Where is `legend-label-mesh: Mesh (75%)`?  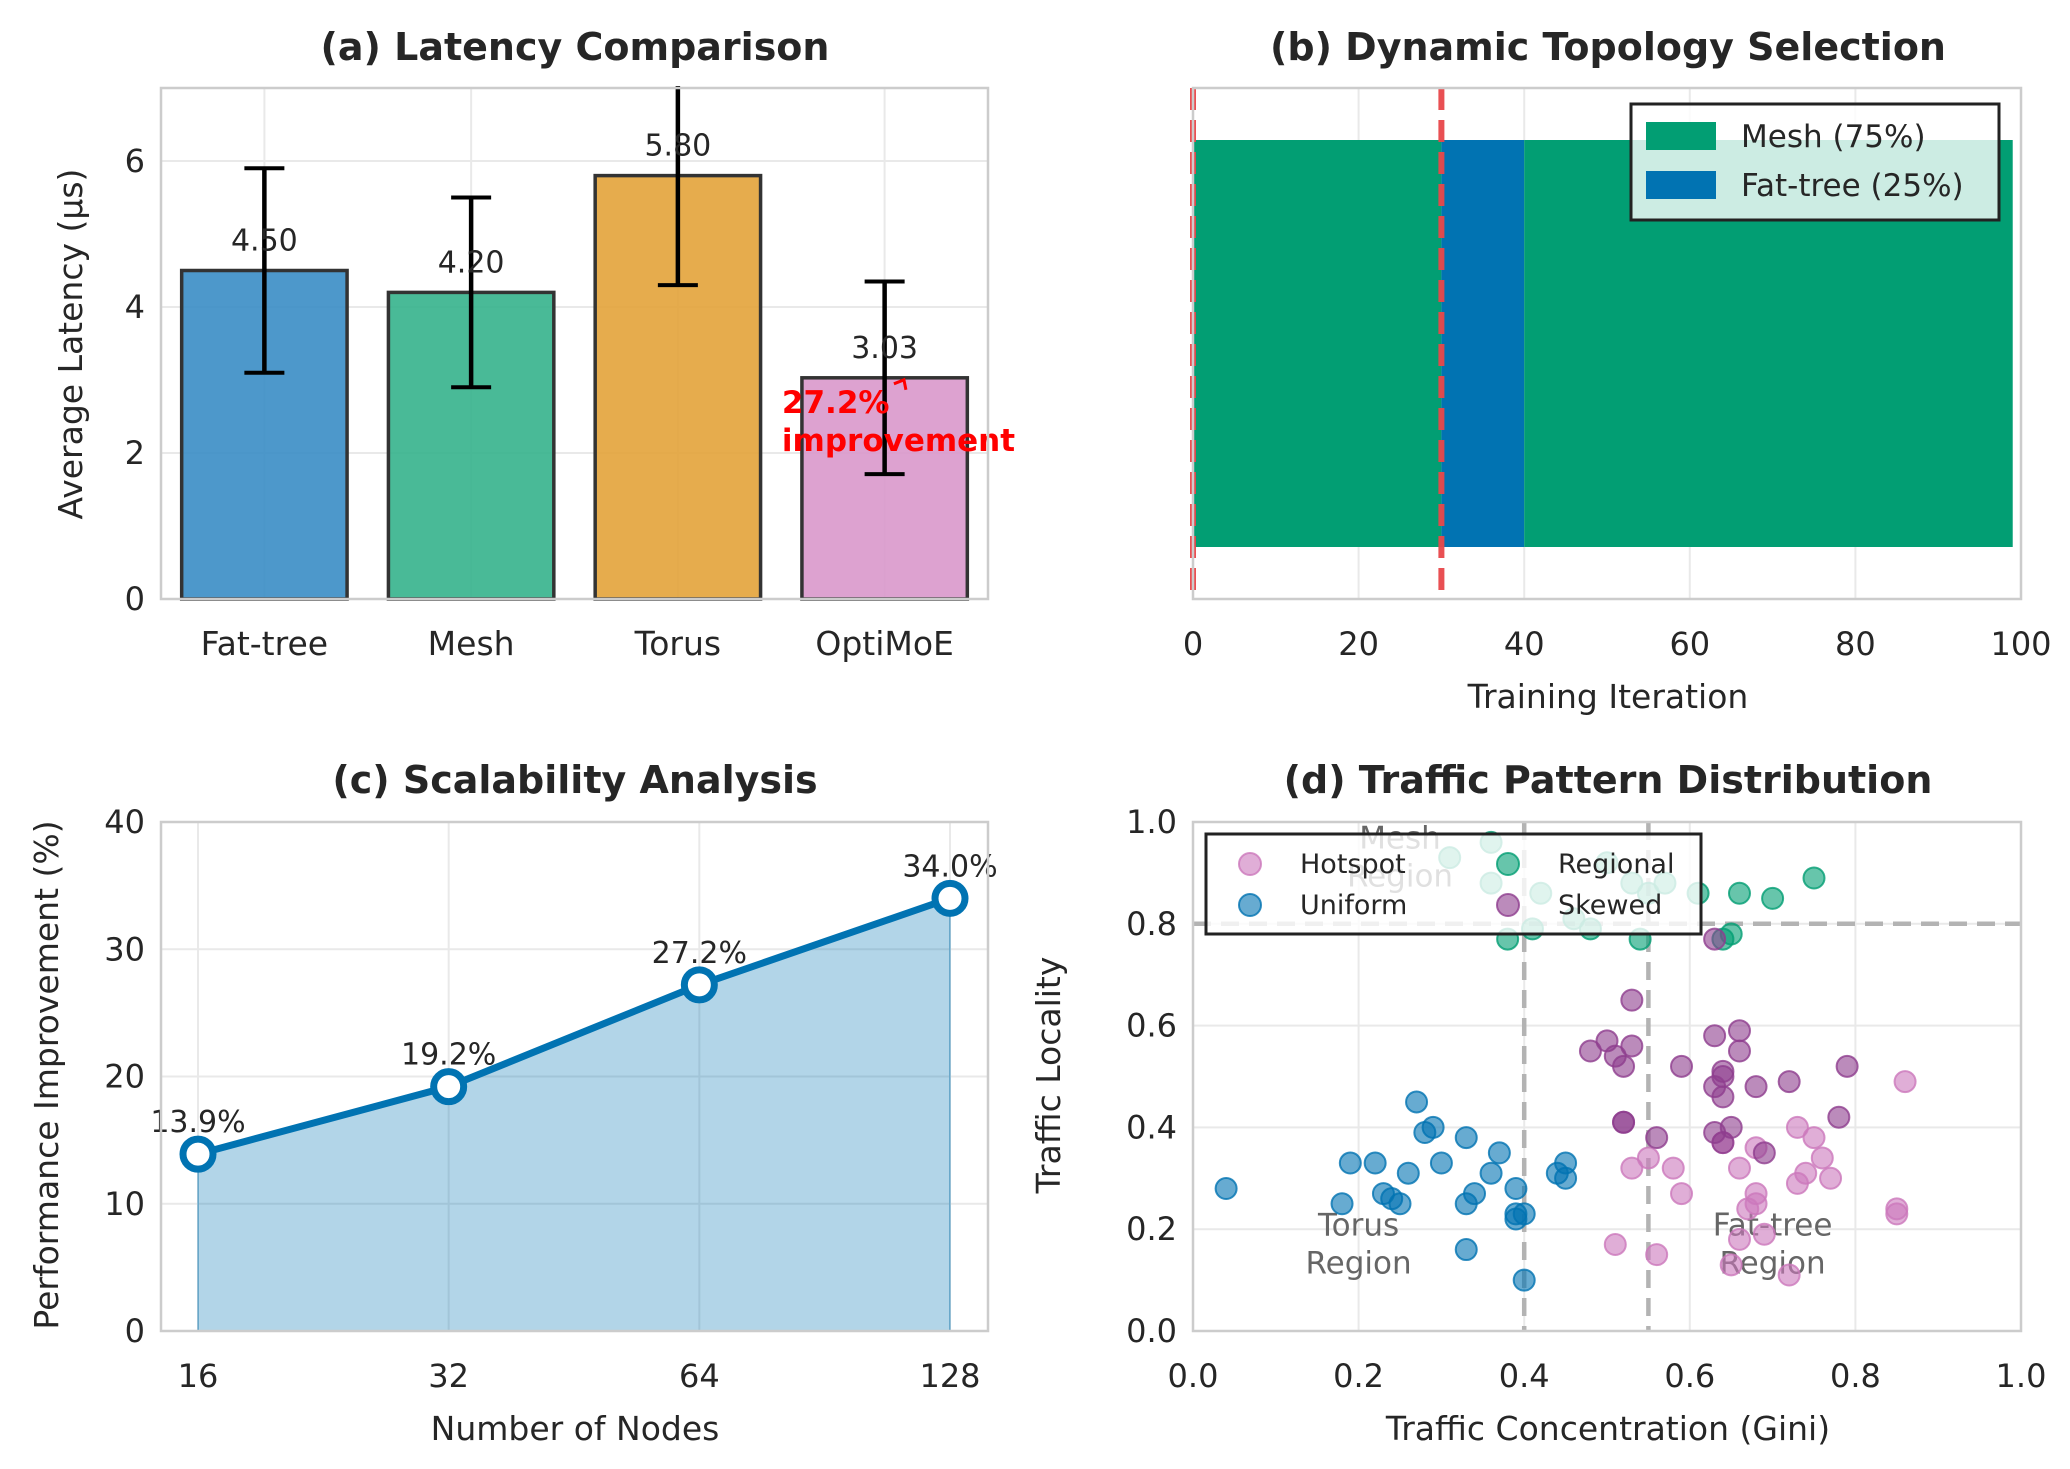
legend-label-mesh: Mesh (75%) is located at coordinates (1833, 137).